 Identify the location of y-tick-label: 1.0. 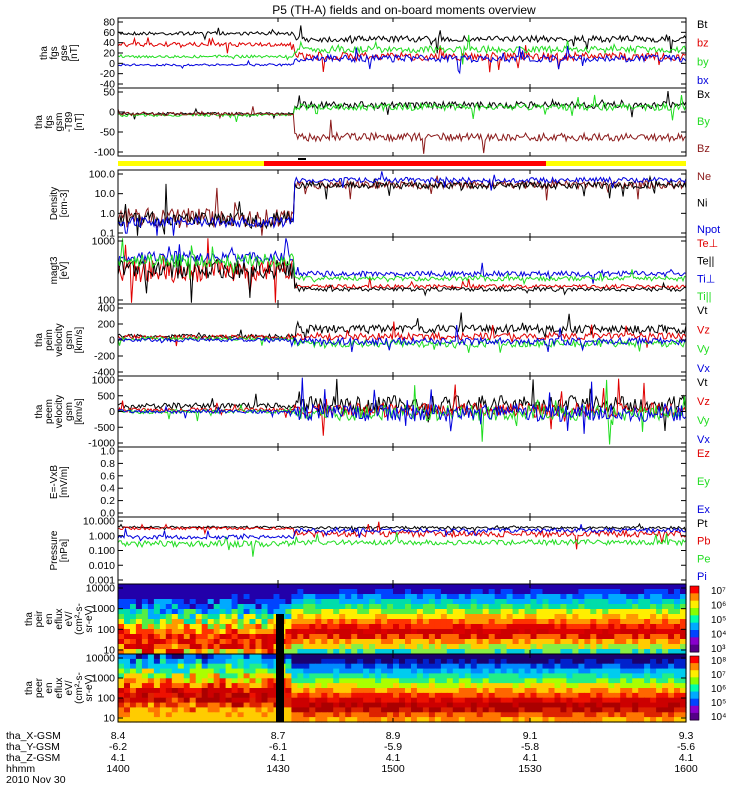
(107, 452).